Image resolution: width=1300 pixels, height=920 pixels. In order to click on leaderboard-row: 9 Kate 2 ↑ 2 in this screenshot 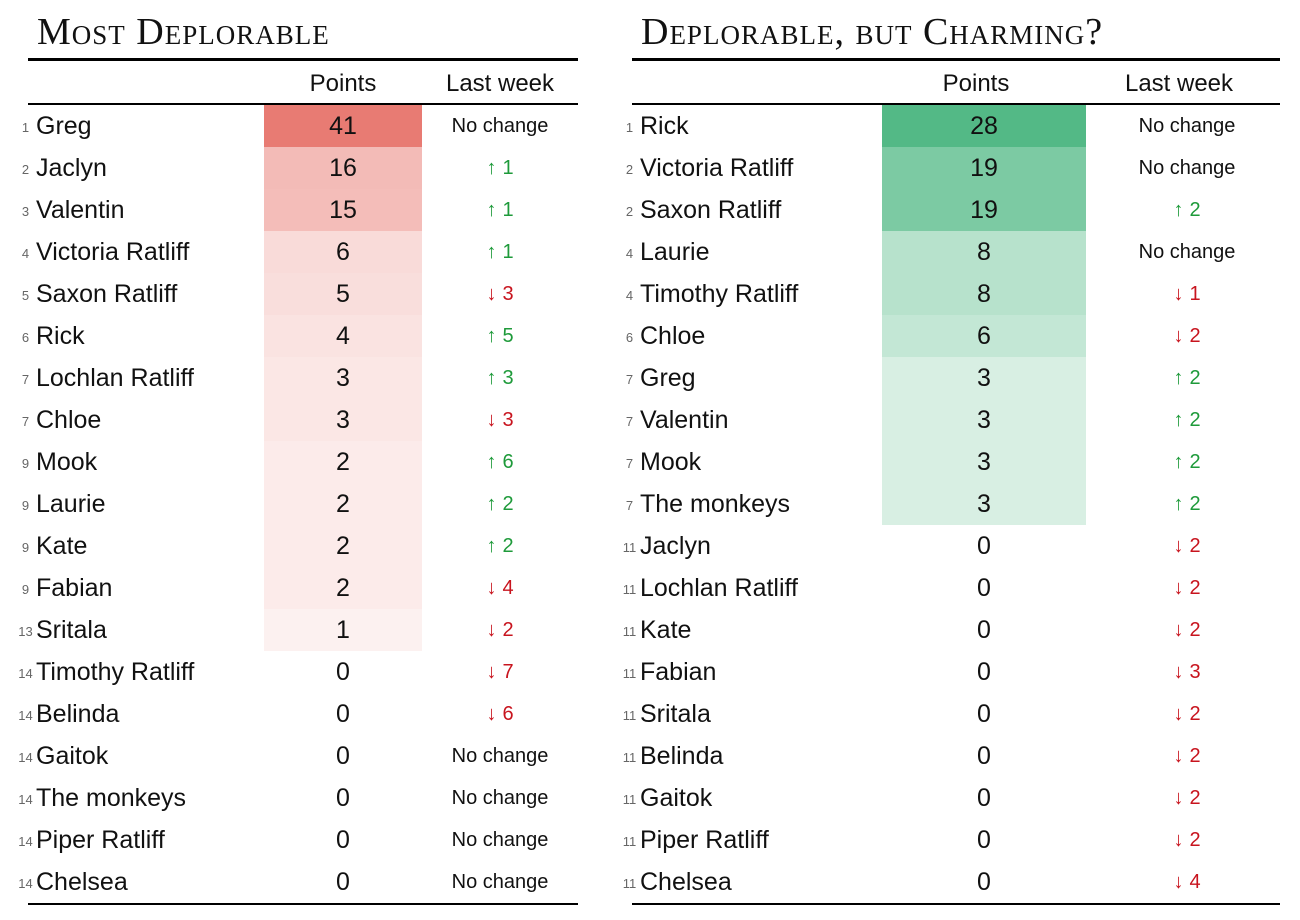, I will do `click(300, 546)`.